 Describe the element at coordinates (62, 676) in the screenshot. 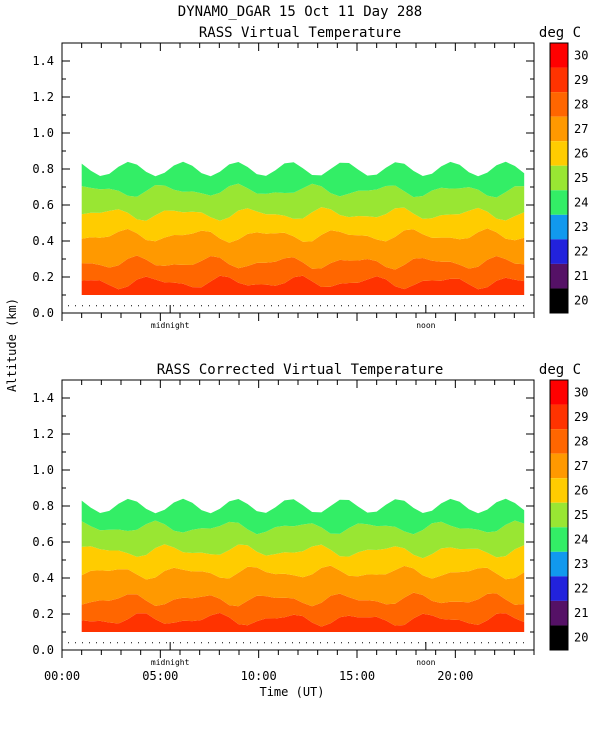

I see `x-tick-label: 00:00` at that location.